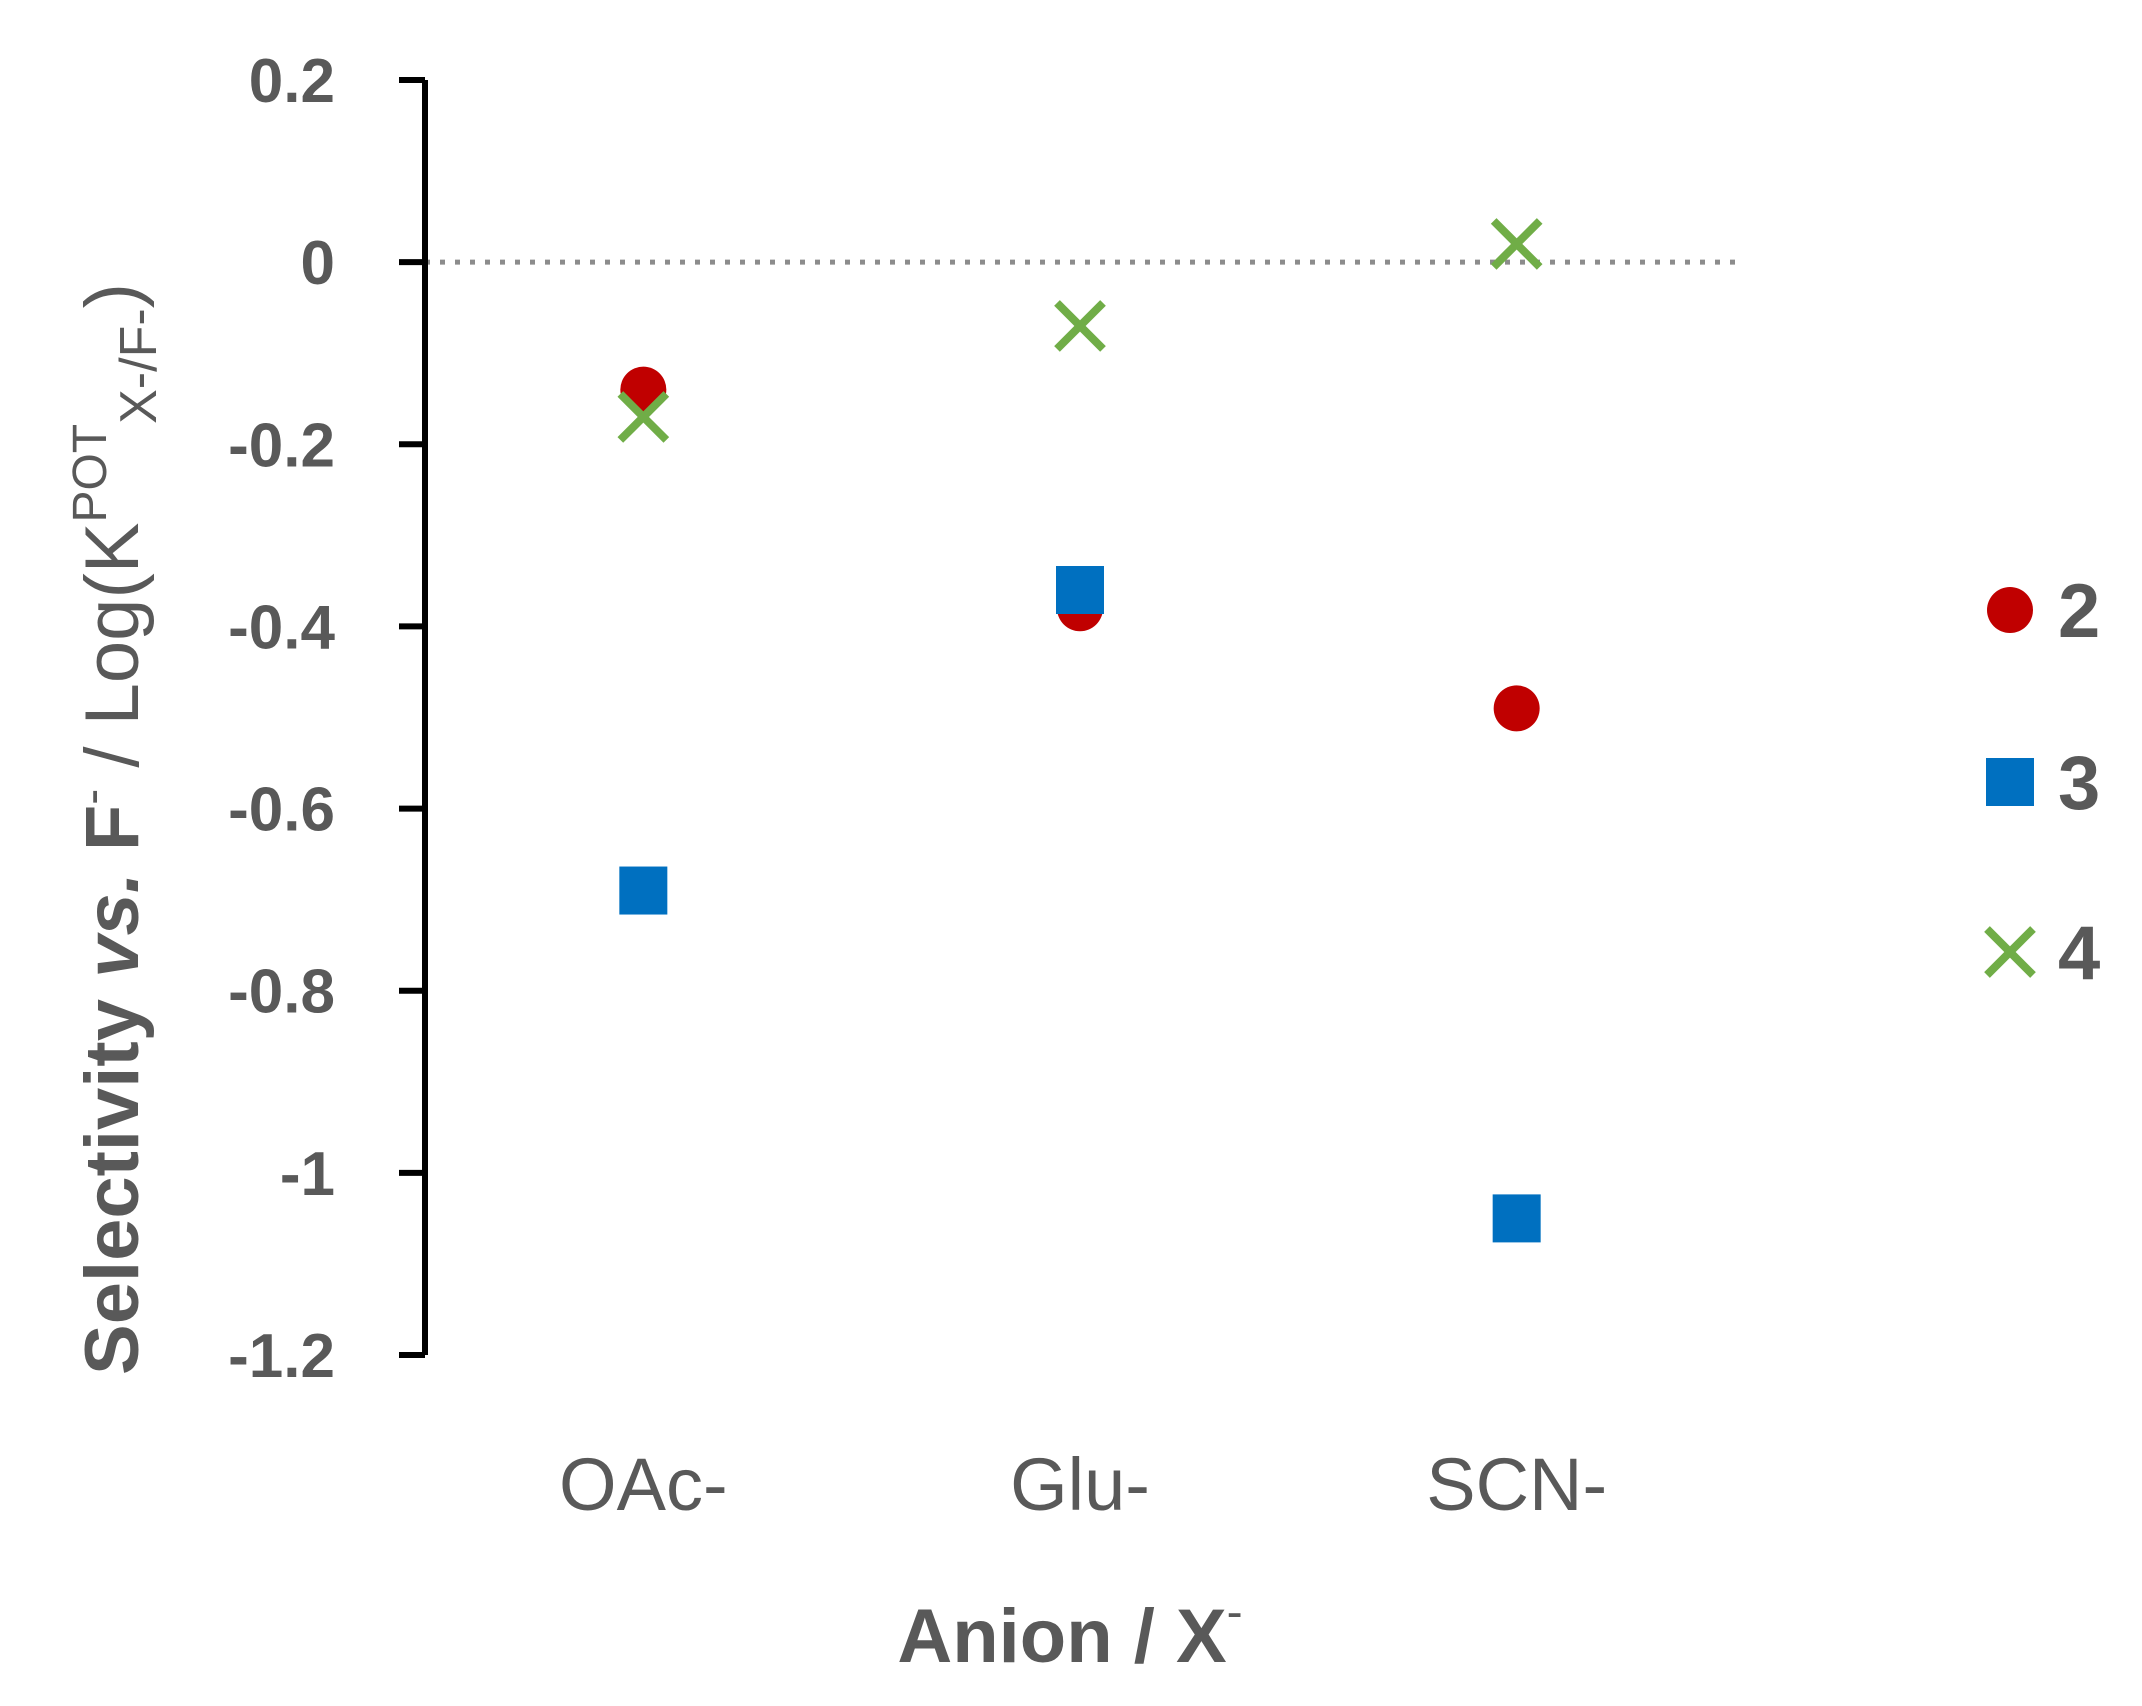 The width and height of the screenshot is (2142, 1706). What do you see at coordinates (112, 925) in the screenshot?
I see `y-axis-title-vs: vs.` at bounding box center [112, 925].